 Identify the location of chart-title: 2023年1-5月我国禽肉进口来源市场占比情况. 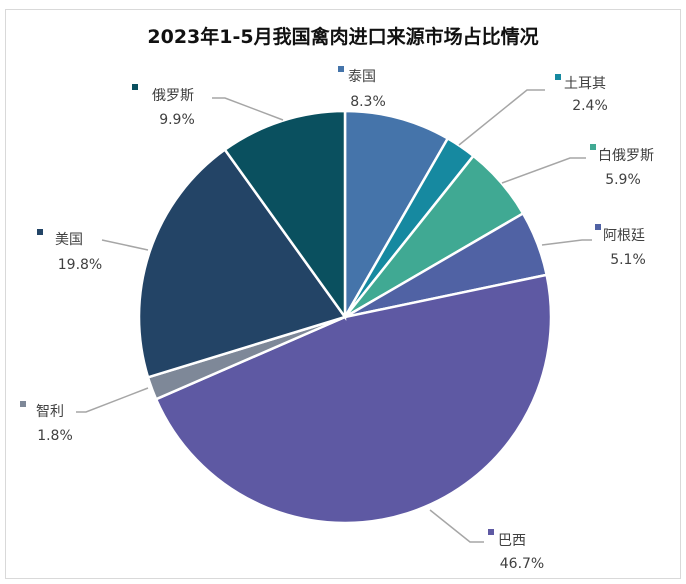
(343, 37).